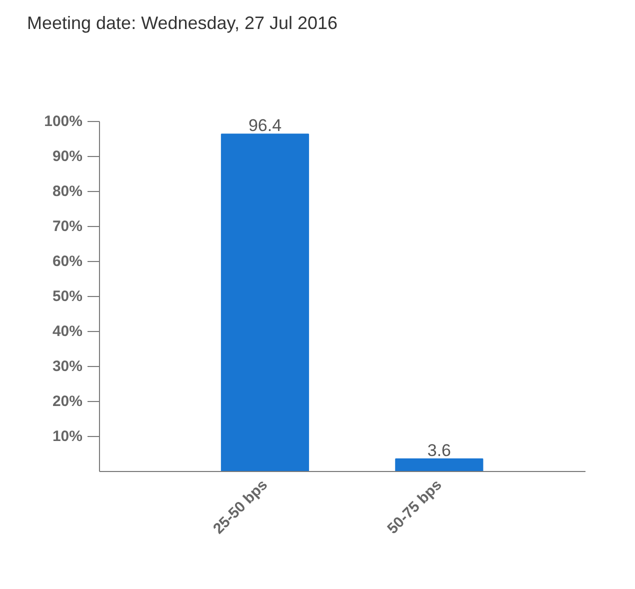 The image size is (635, 589). Describe the element at coordinates (67, 366) in the screenshot. I see `y-tick-label: 30%` at that location.